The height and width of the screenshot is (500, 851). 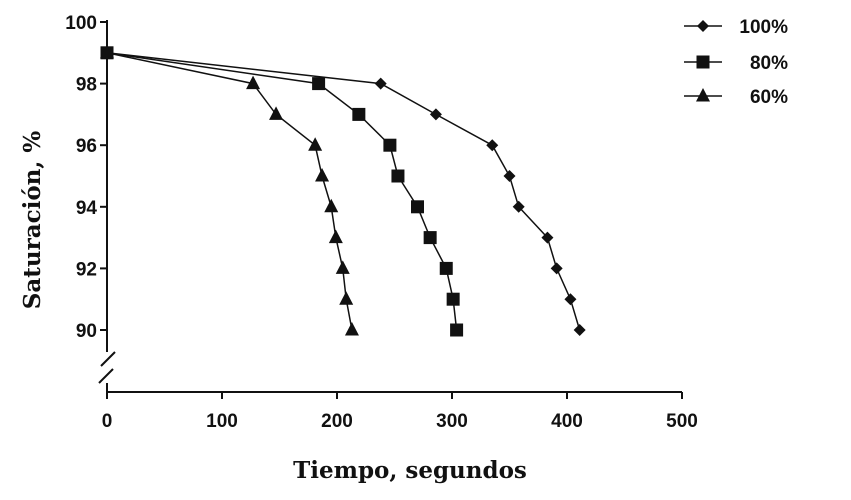 What do you see at coordinates (106, 376) in the screenshot?
I see `y-axis-break-mark-lower` at bounding box center [106, 376].